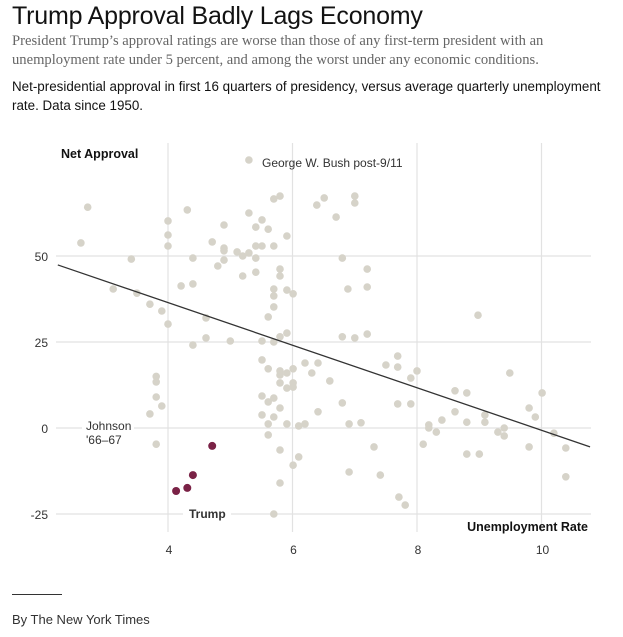  I want to click on y-axis-title: Net Approval, so click(99, 154).